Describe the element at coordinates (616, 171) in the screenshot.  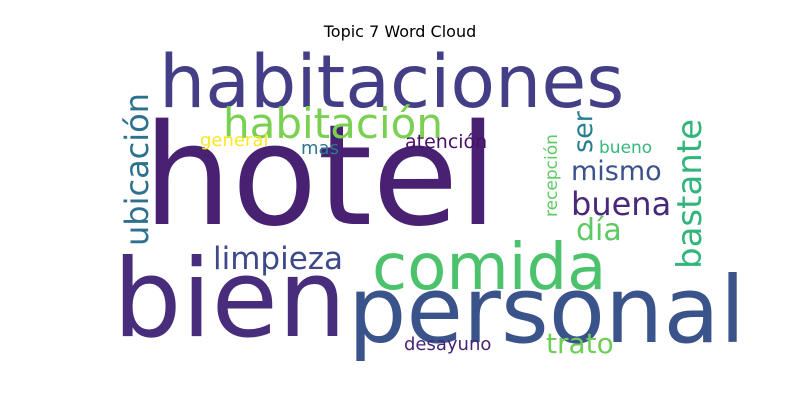
I see `word-mismo: mismo` at that location.